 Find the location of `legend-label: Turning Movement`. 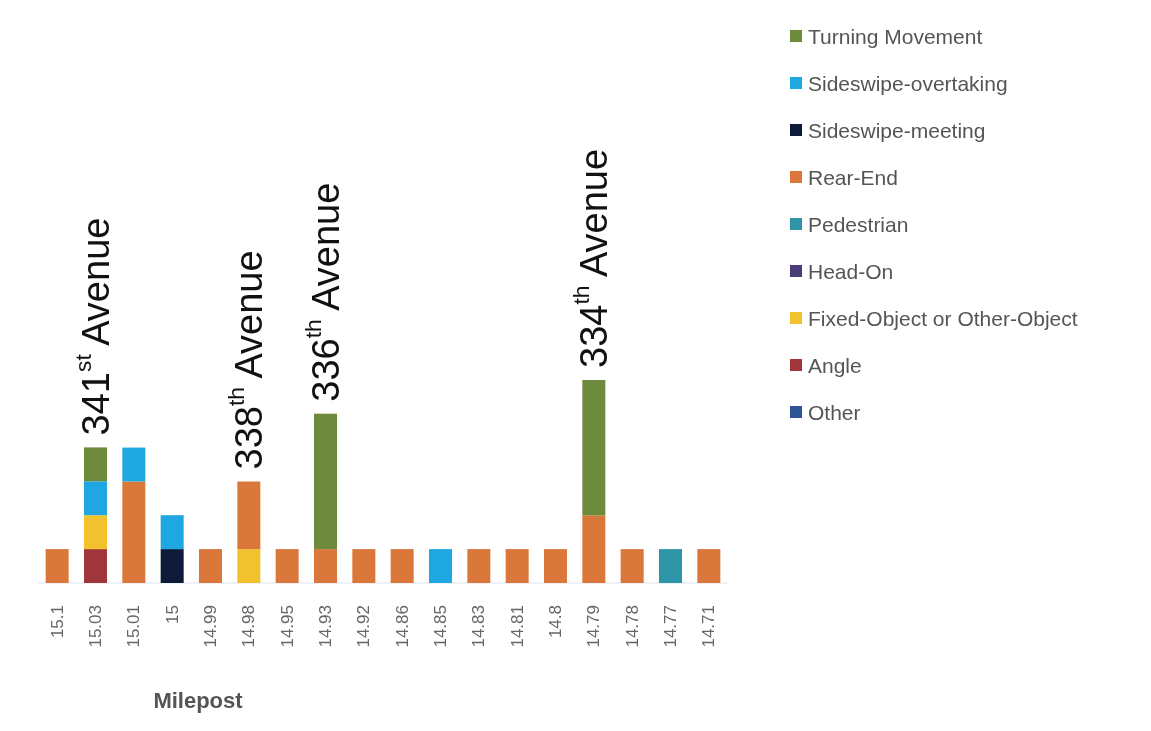

legend-label: Turning Movement is located at coordinates (895, 36).